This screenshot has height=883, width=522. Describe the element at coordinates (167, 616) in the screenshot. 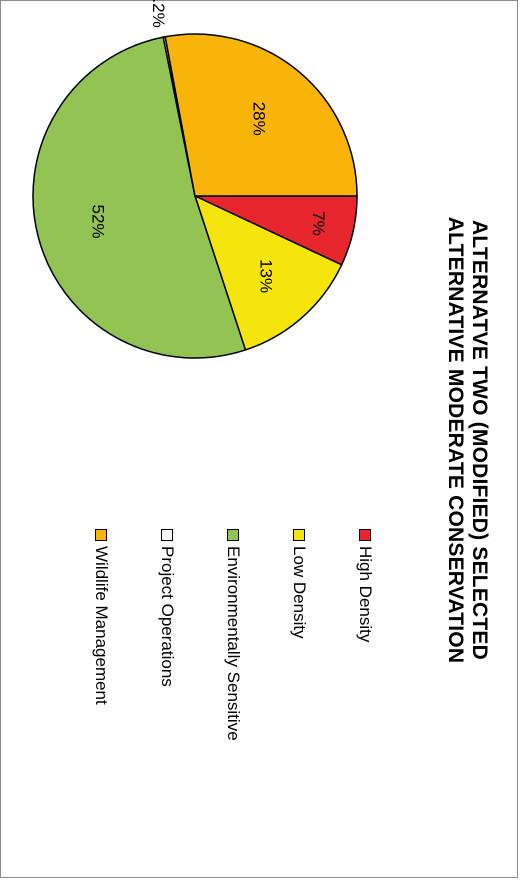

I see `legend-label: Project Operations` at that location.